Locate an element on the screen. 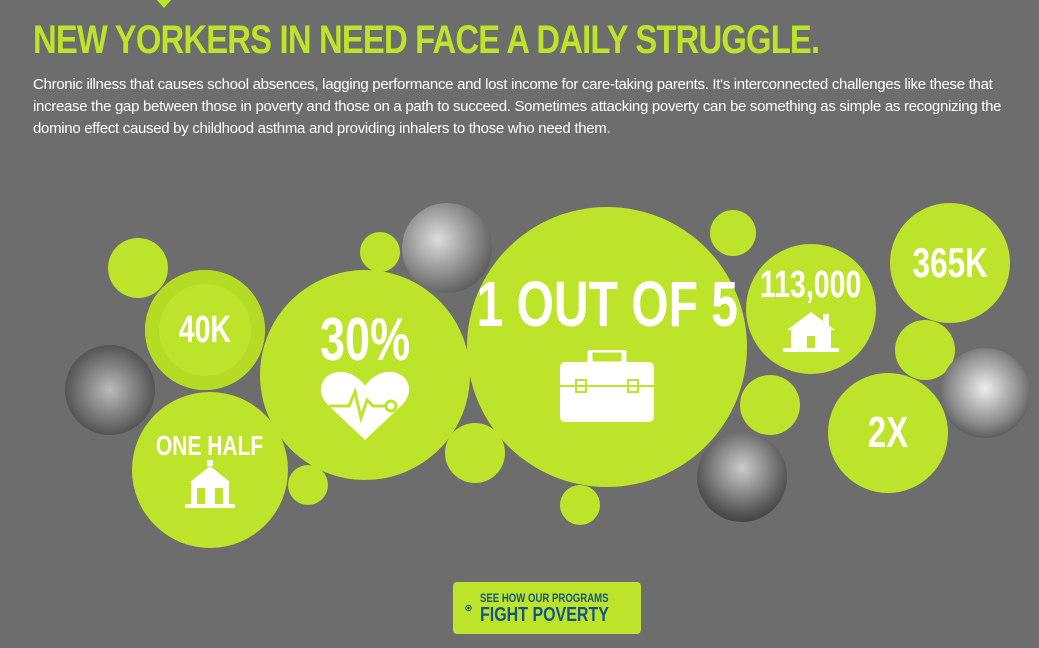 The image size is (1039, 648). schoolhouse-icon is located at coordinates (210, 484).